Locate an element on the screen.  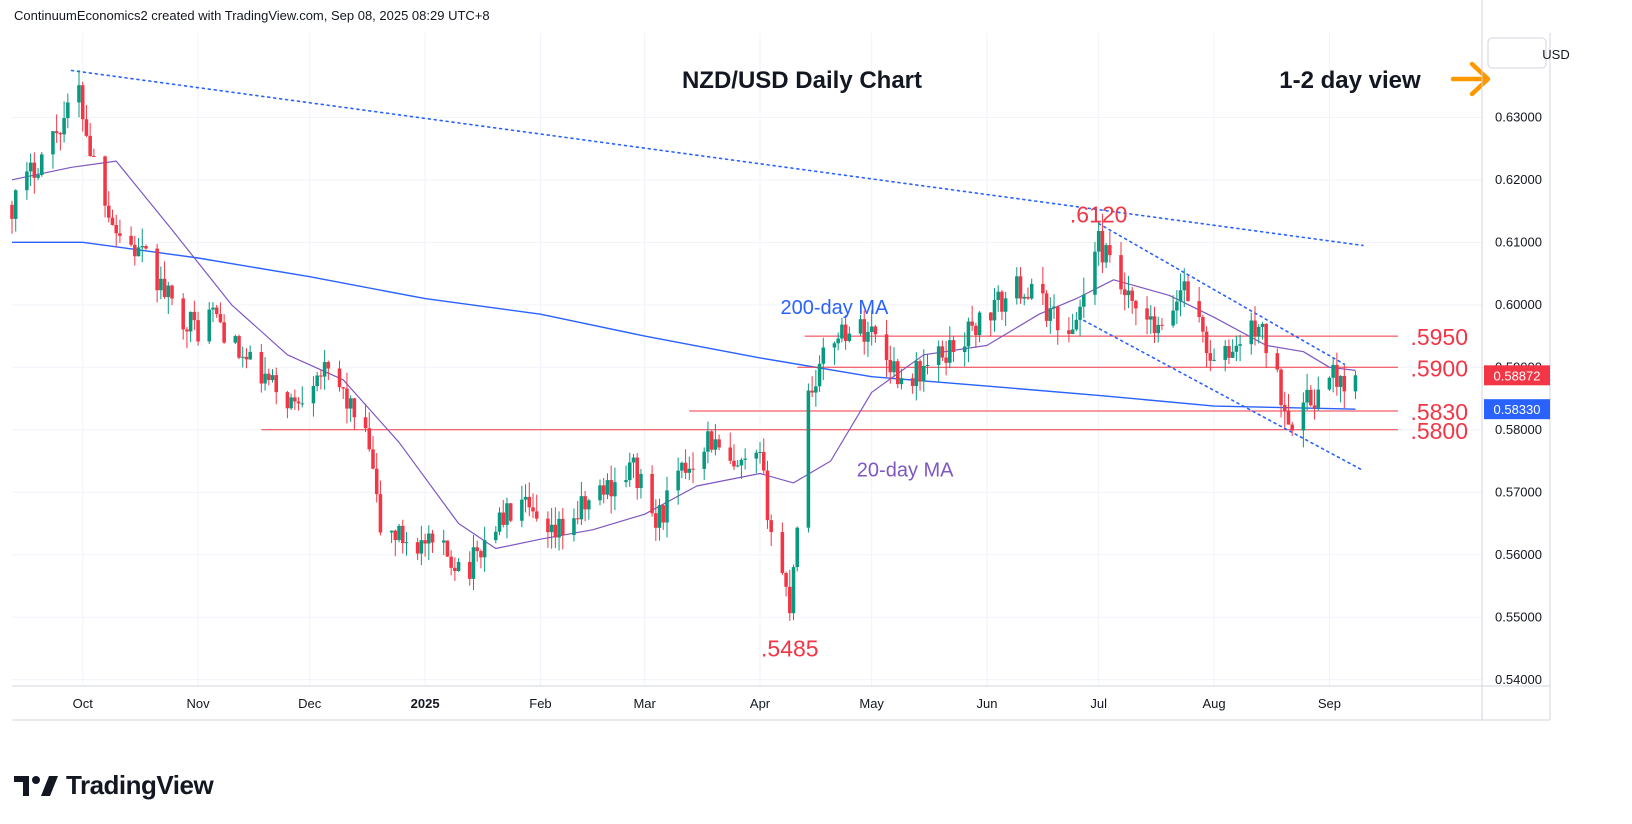
level-label: .5900 is located at coordinates (1439, 368).